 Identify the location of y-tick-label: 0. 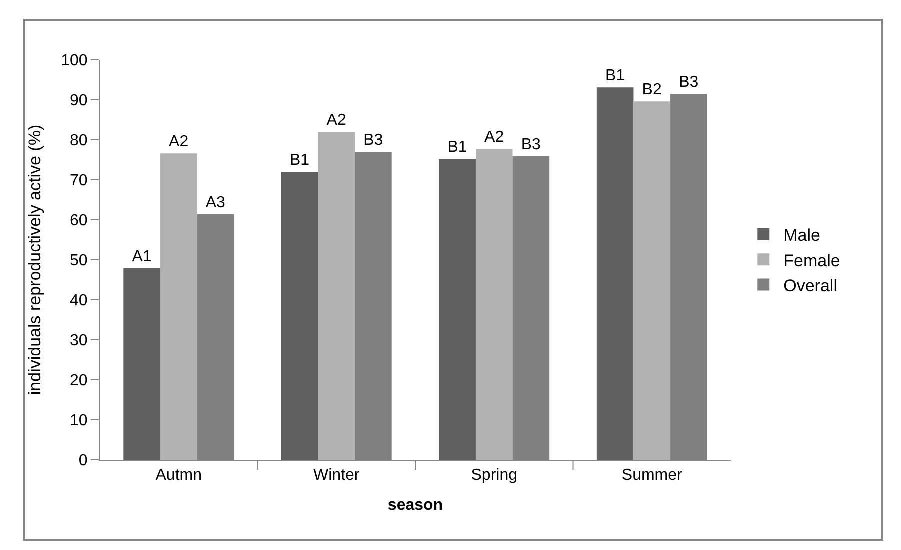
(83, 461).